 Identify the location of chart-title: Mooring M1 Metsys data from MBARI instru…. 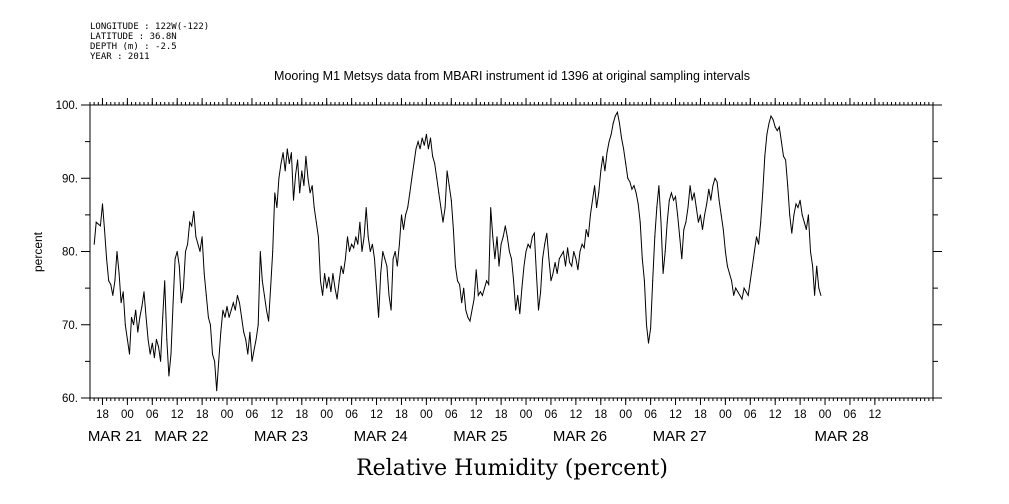
(512, 76).